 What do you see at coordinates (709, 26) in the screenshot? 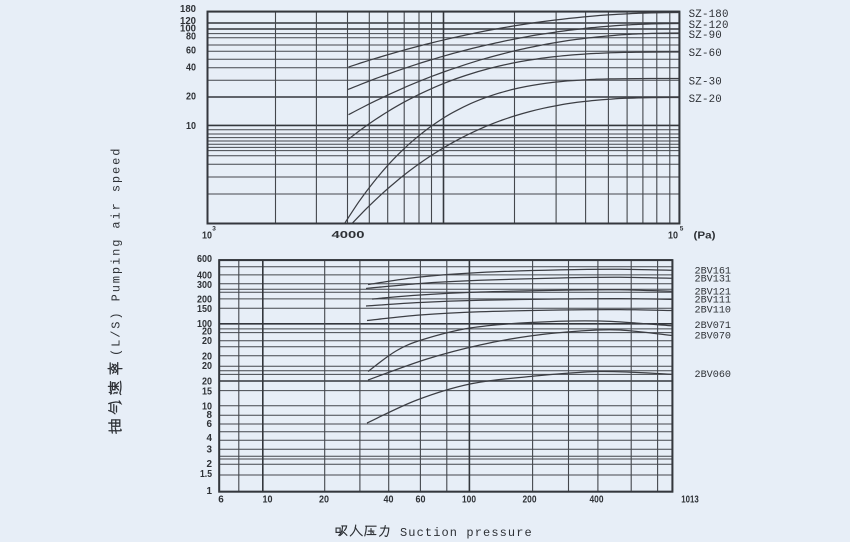
I see `svg-text: SZ-120` at bounding box center [709, 26].